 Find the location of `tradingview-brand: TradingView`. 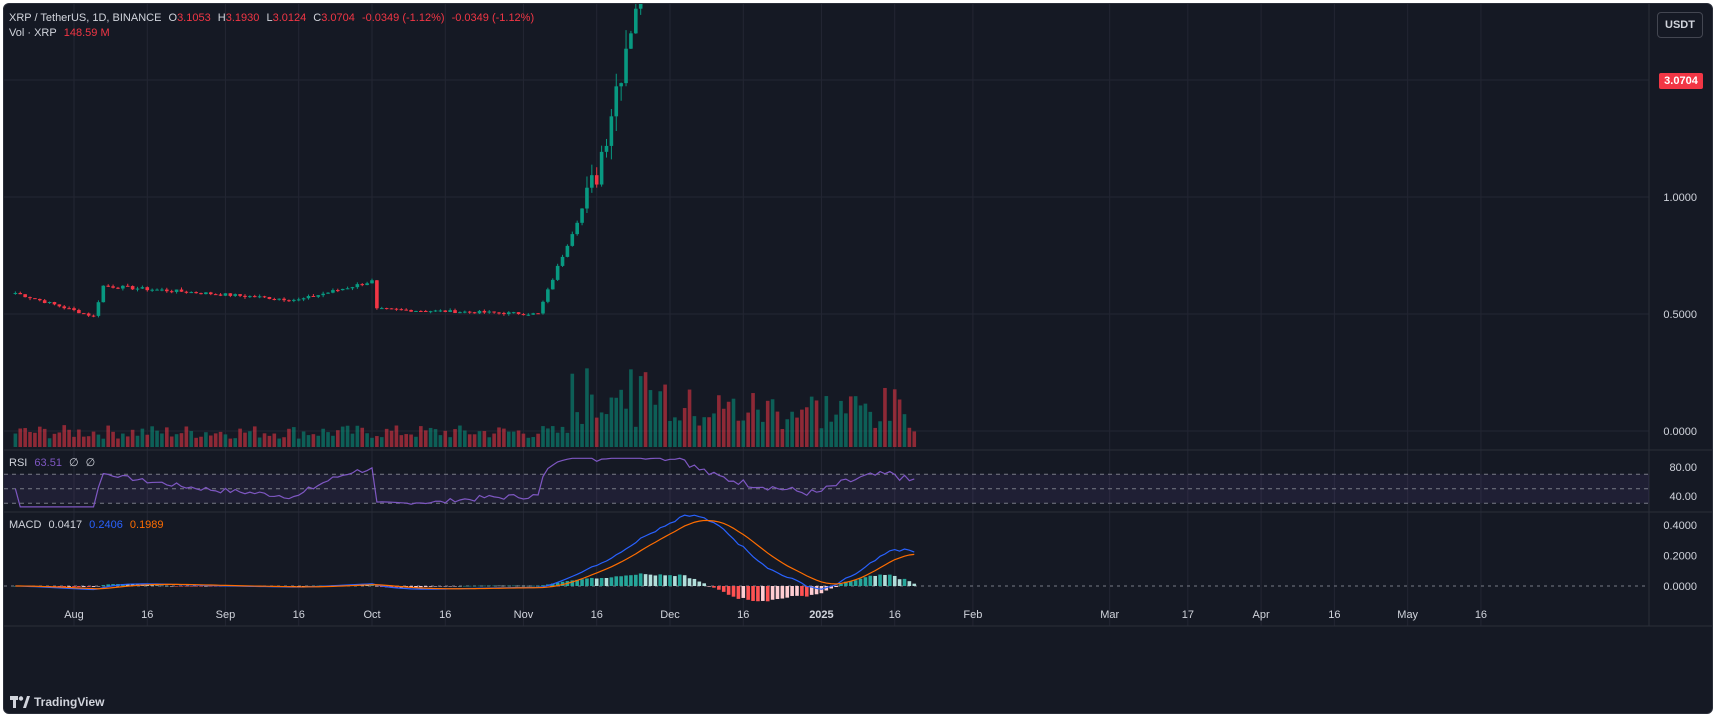

tradingview-brand: TradingView is located at coordinates (57, 702).